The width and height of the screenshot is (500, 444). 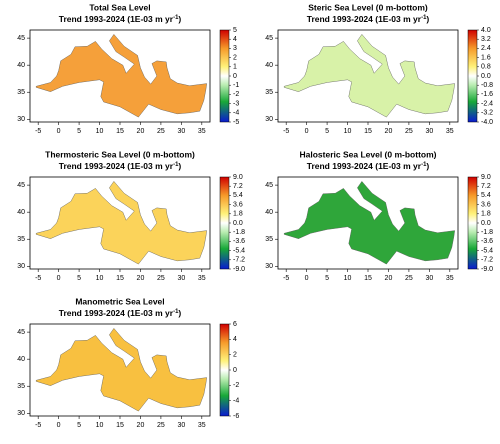 What do you see at coordinates (119, 7) in the screenshot?
I see `panel-title: Total Sea Level` at bounding box center [119, 7].